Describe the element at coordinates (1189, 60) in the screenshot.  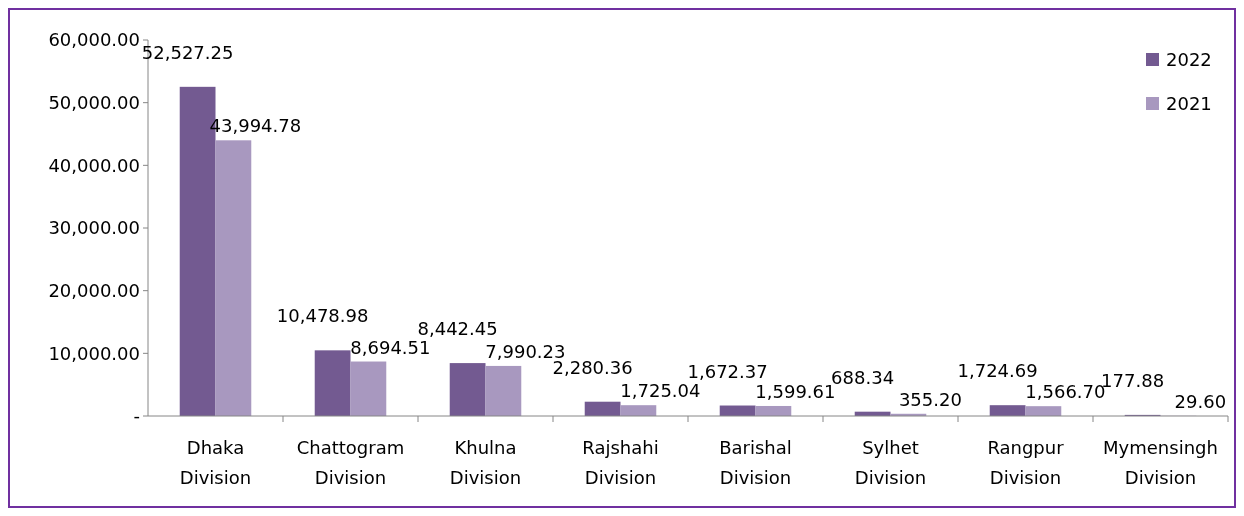
I see `legend-label: 2022` at that location.